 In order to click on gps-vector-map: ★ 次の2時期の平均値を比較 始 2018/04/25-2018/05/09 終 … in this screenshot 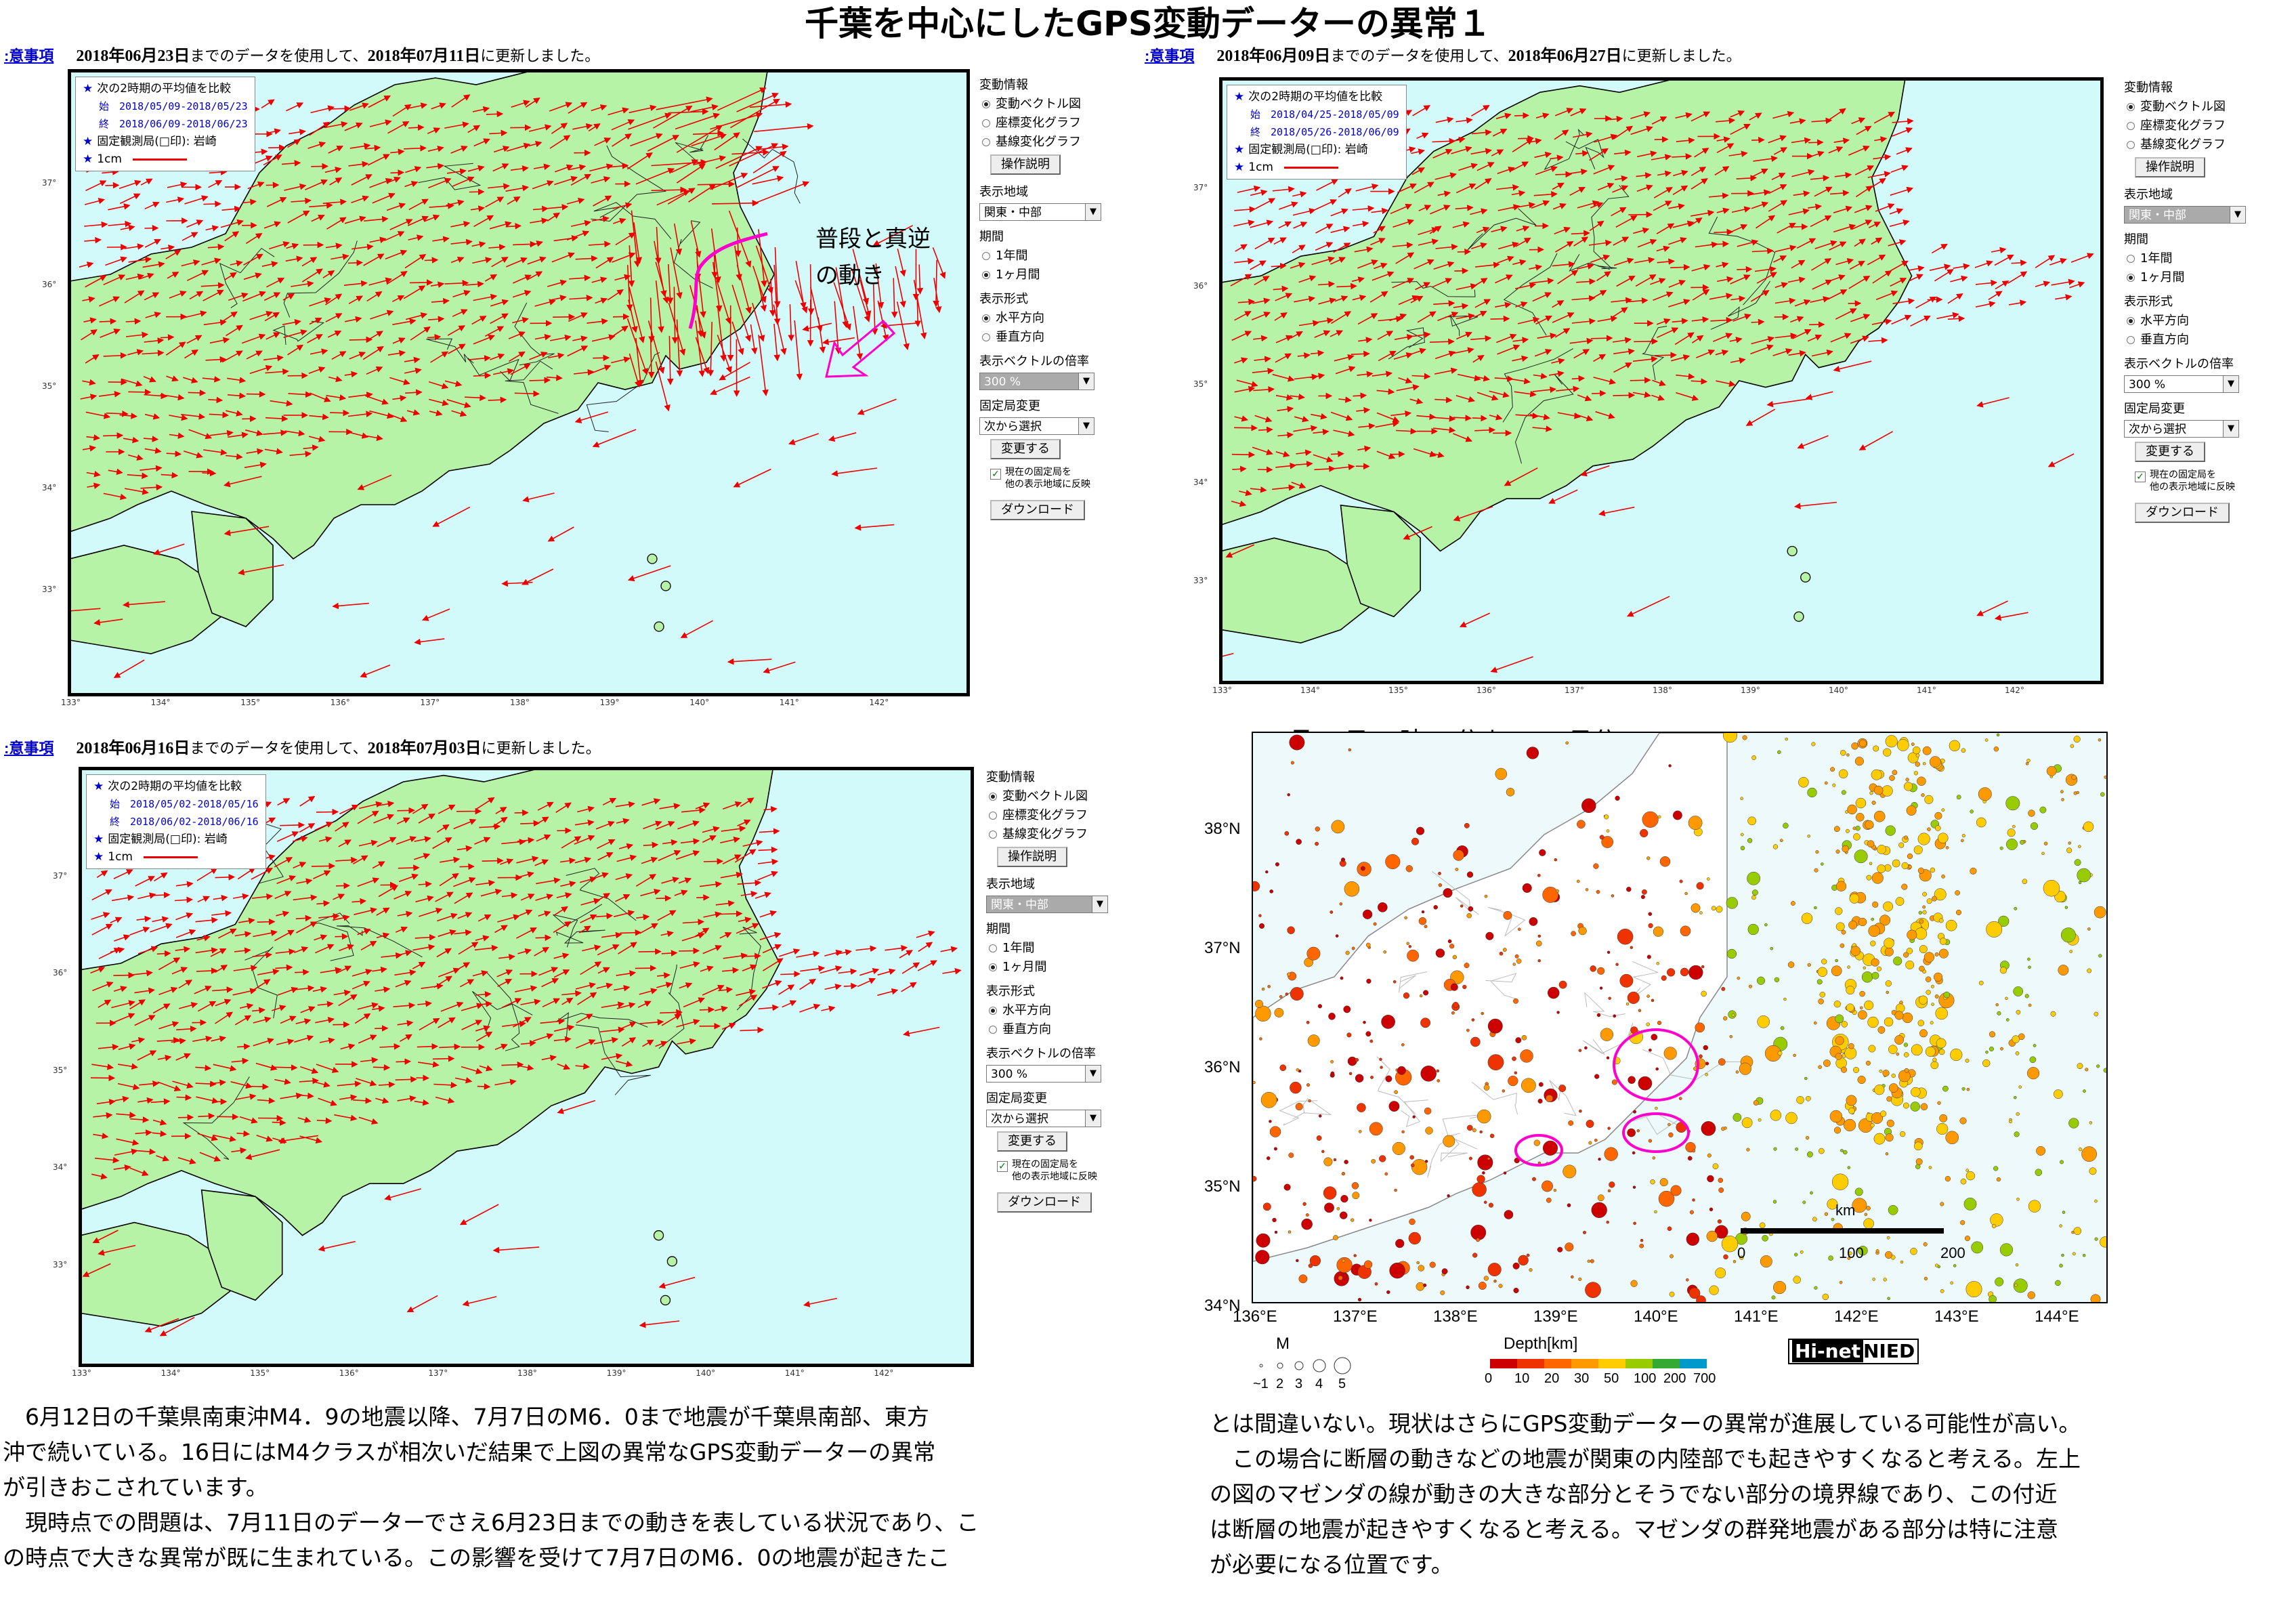, I will do `click(1661, 380)`.